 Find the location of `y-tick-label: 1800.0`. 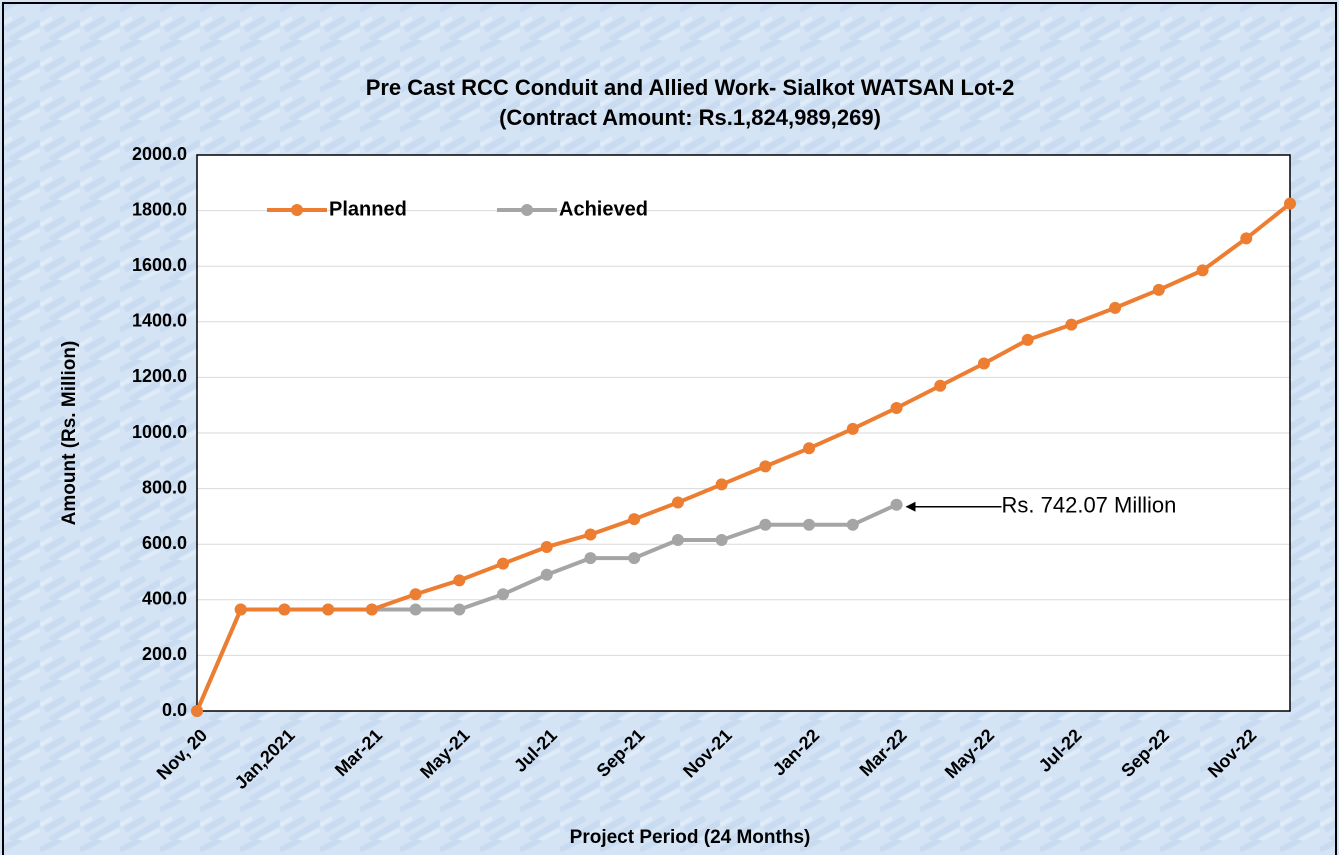

y-tick-label: 1800.0 is located at coordinates (159, 209).